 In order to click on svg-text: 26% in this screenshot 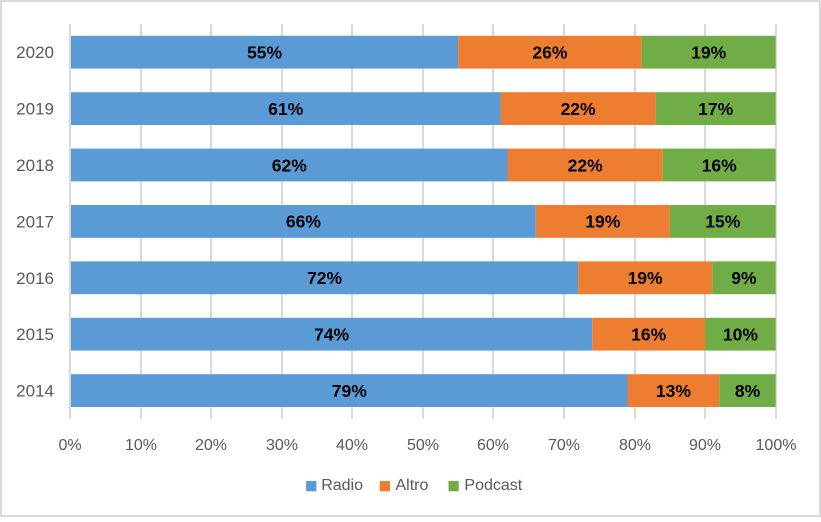, I will do `click(549, 53)`.